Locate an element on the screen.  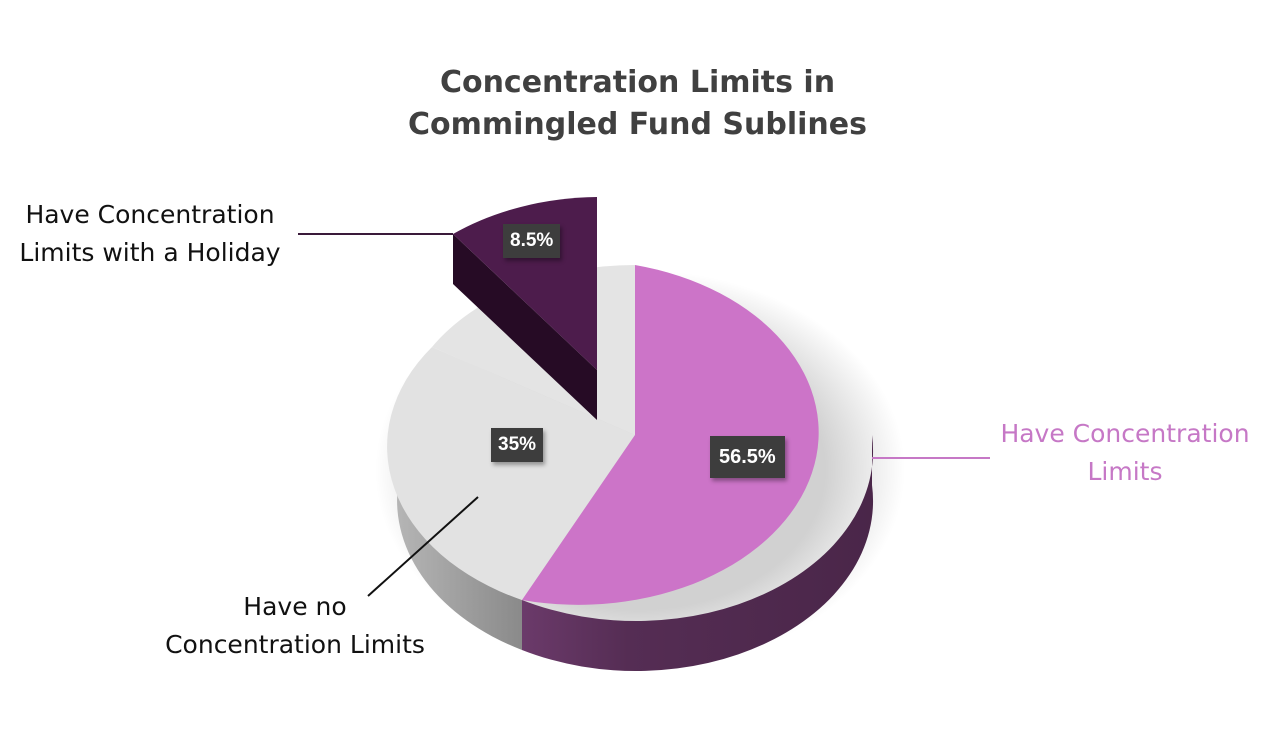
slice-have-limits is located at coordinates (670, 435).